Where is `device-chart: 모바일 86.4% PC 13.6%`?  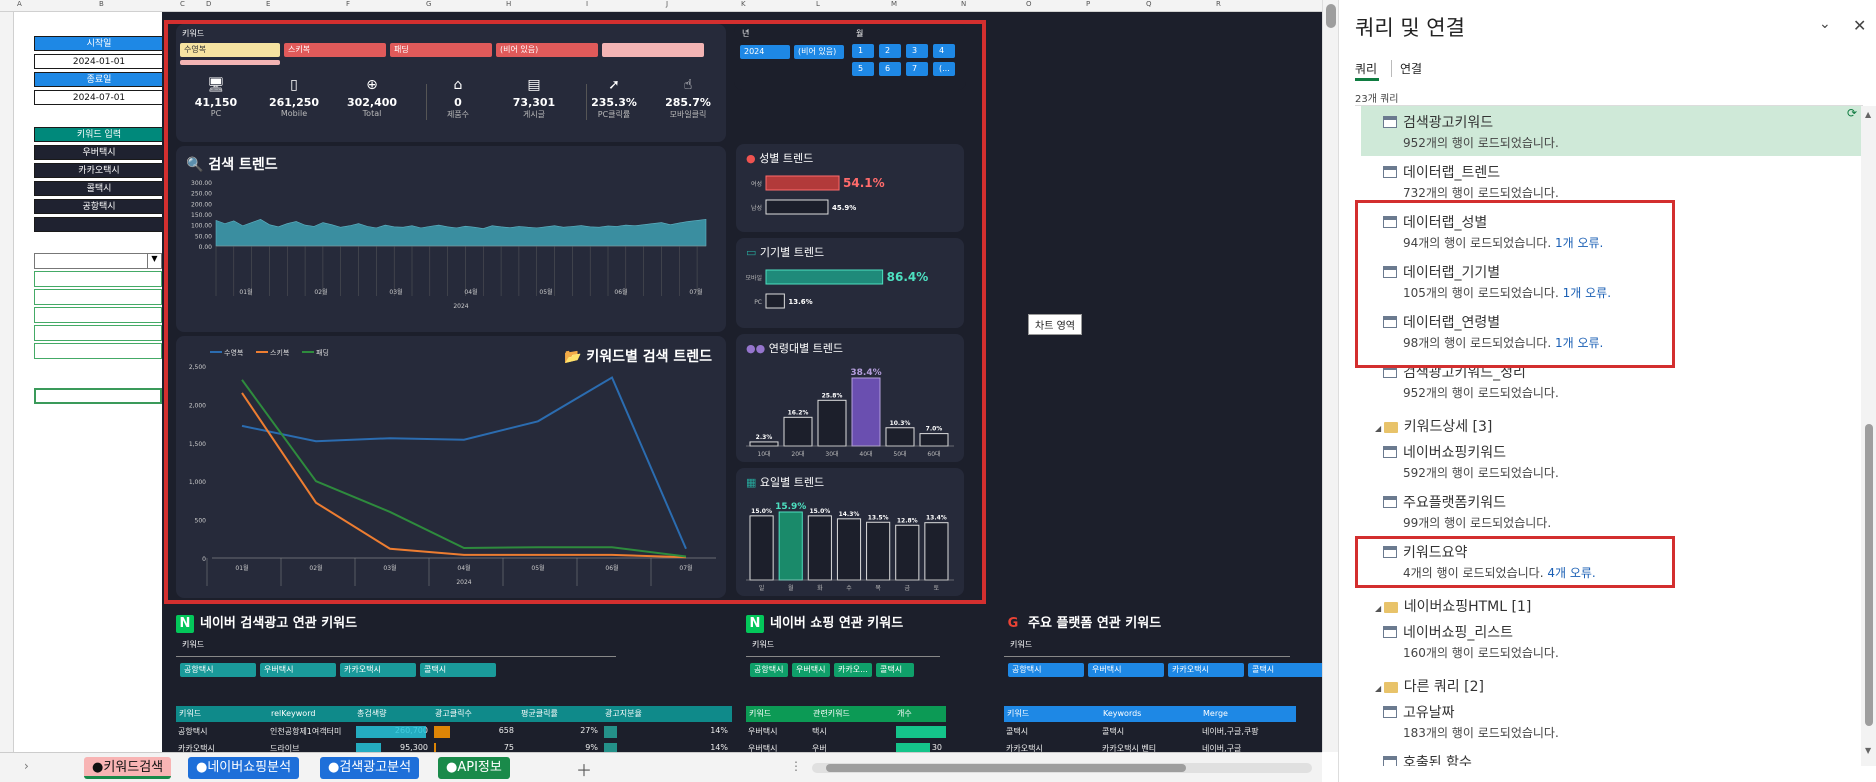
device-chart: 모바일 86.4% PC 13.6% is located at coordinates (850, 294).